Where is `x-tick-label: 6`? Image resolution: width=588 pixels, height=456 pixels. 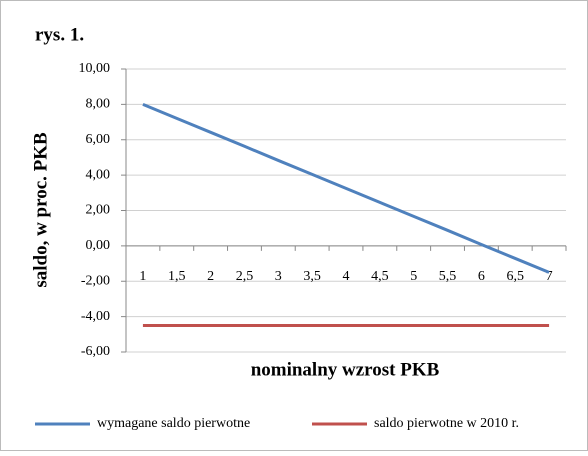
x-tick-label: 6 is located at coordinates (481, 276).